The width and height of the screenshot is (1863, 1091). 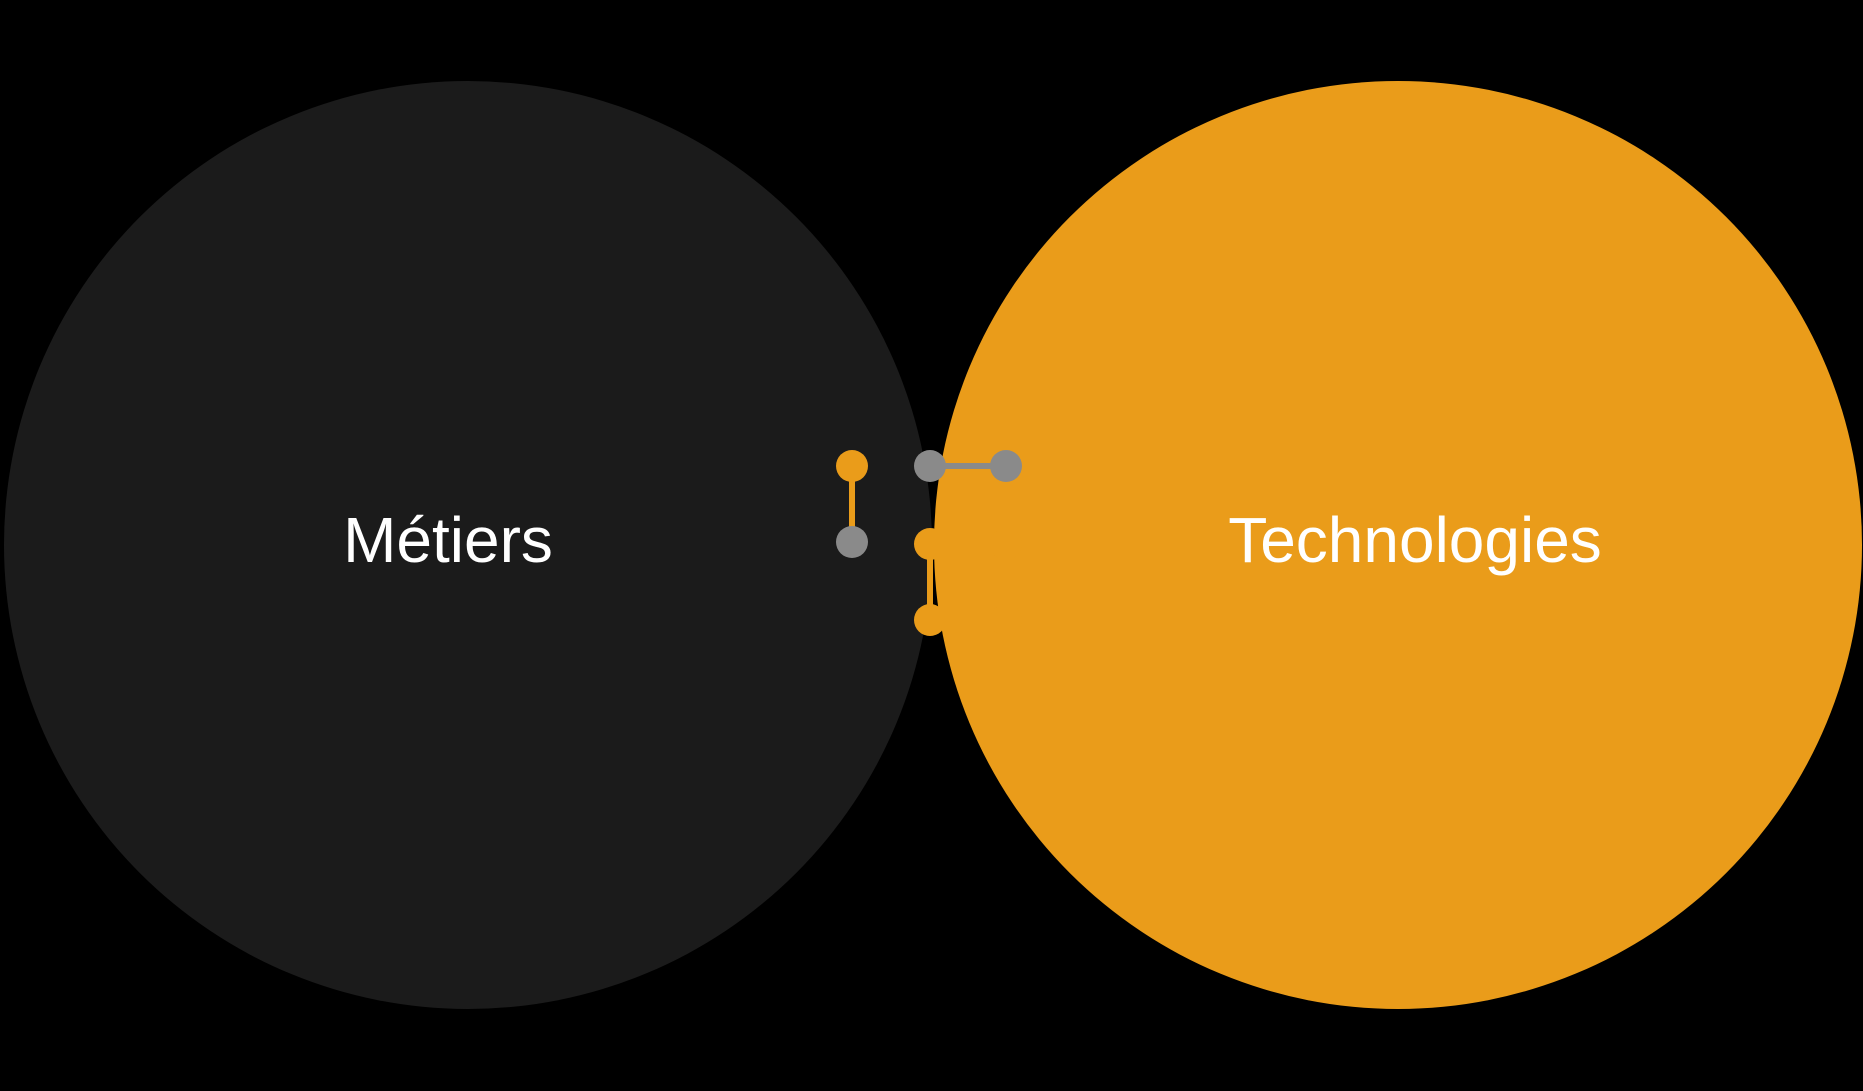 I want to click on left-circle-label: Métiers, so click(x=448, y=540).